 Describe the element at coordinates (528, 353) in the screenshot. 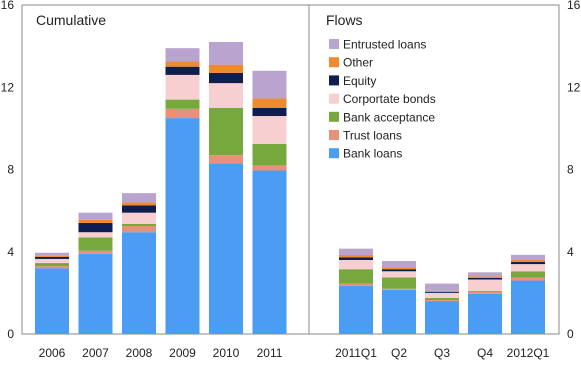

I see `x-tick-label-1-4: 2012Q1` at that location.